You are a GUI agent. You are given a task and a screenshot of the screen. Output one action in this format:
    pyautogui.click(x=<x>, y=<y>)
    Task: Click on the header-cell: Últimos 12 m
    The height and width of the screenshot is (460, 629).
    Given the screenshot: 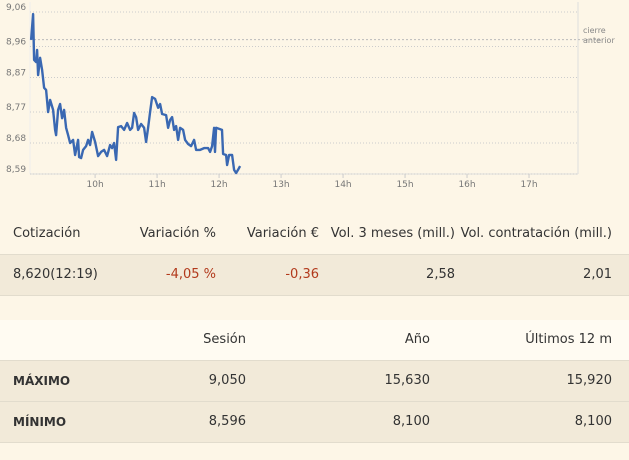 What is the action you would take?
    pyautogui.click(x=568, y=339)
    